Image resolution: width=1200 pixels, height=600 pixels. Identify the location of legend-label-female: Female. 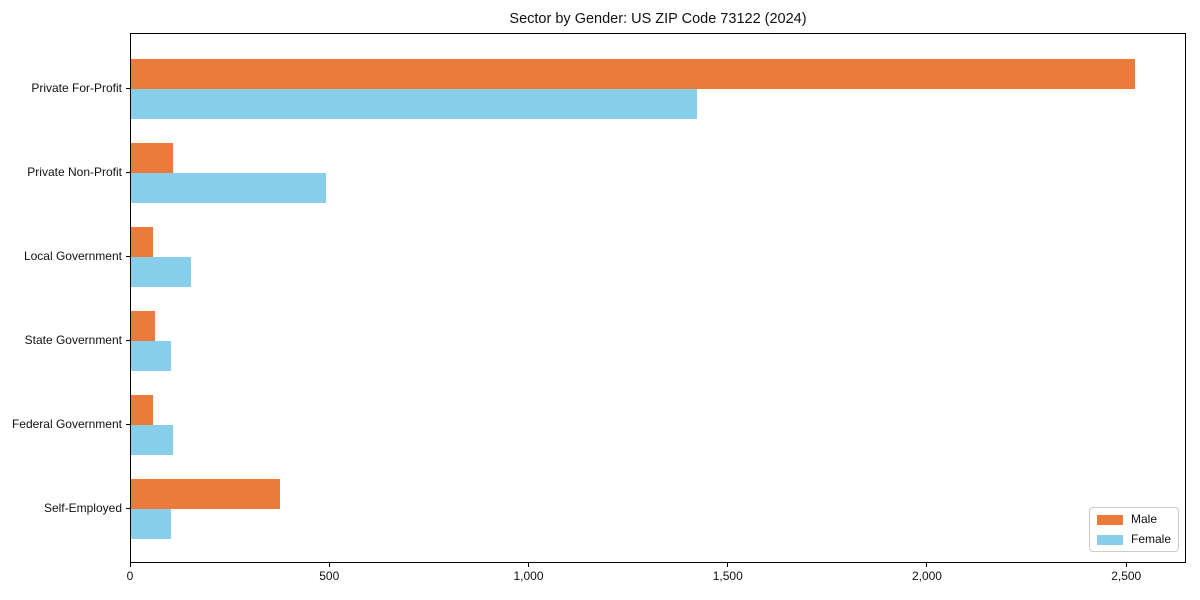
(1151, 539).